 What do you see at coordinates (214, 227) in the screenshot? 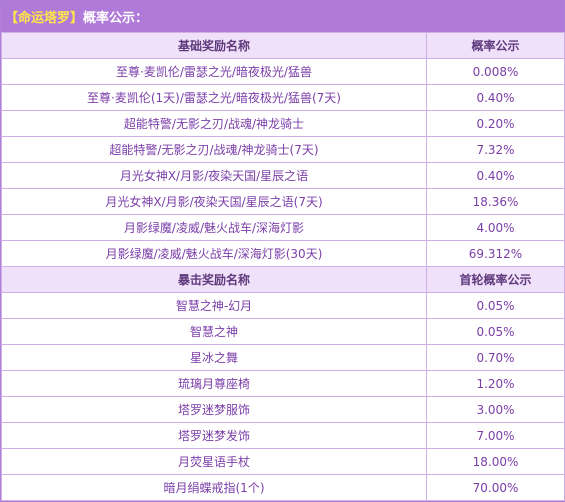
I see `reward-name: 月影绿魔/凌威/魅火战车/深海灯影` at bounding box center [214, 227].